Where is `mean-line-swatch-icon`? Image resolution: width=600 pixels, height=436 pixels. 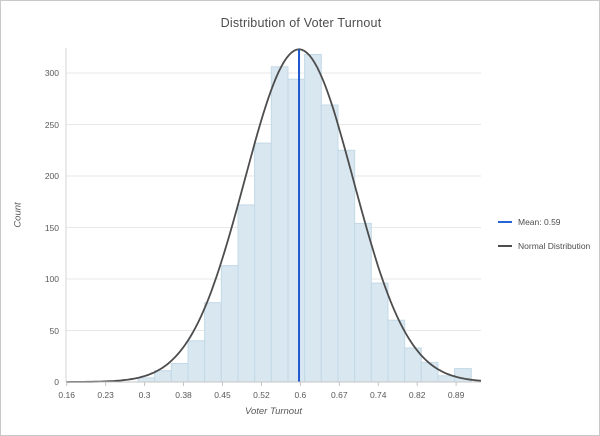
mean-line-swatch-icon is located at coordinates (505, 222).